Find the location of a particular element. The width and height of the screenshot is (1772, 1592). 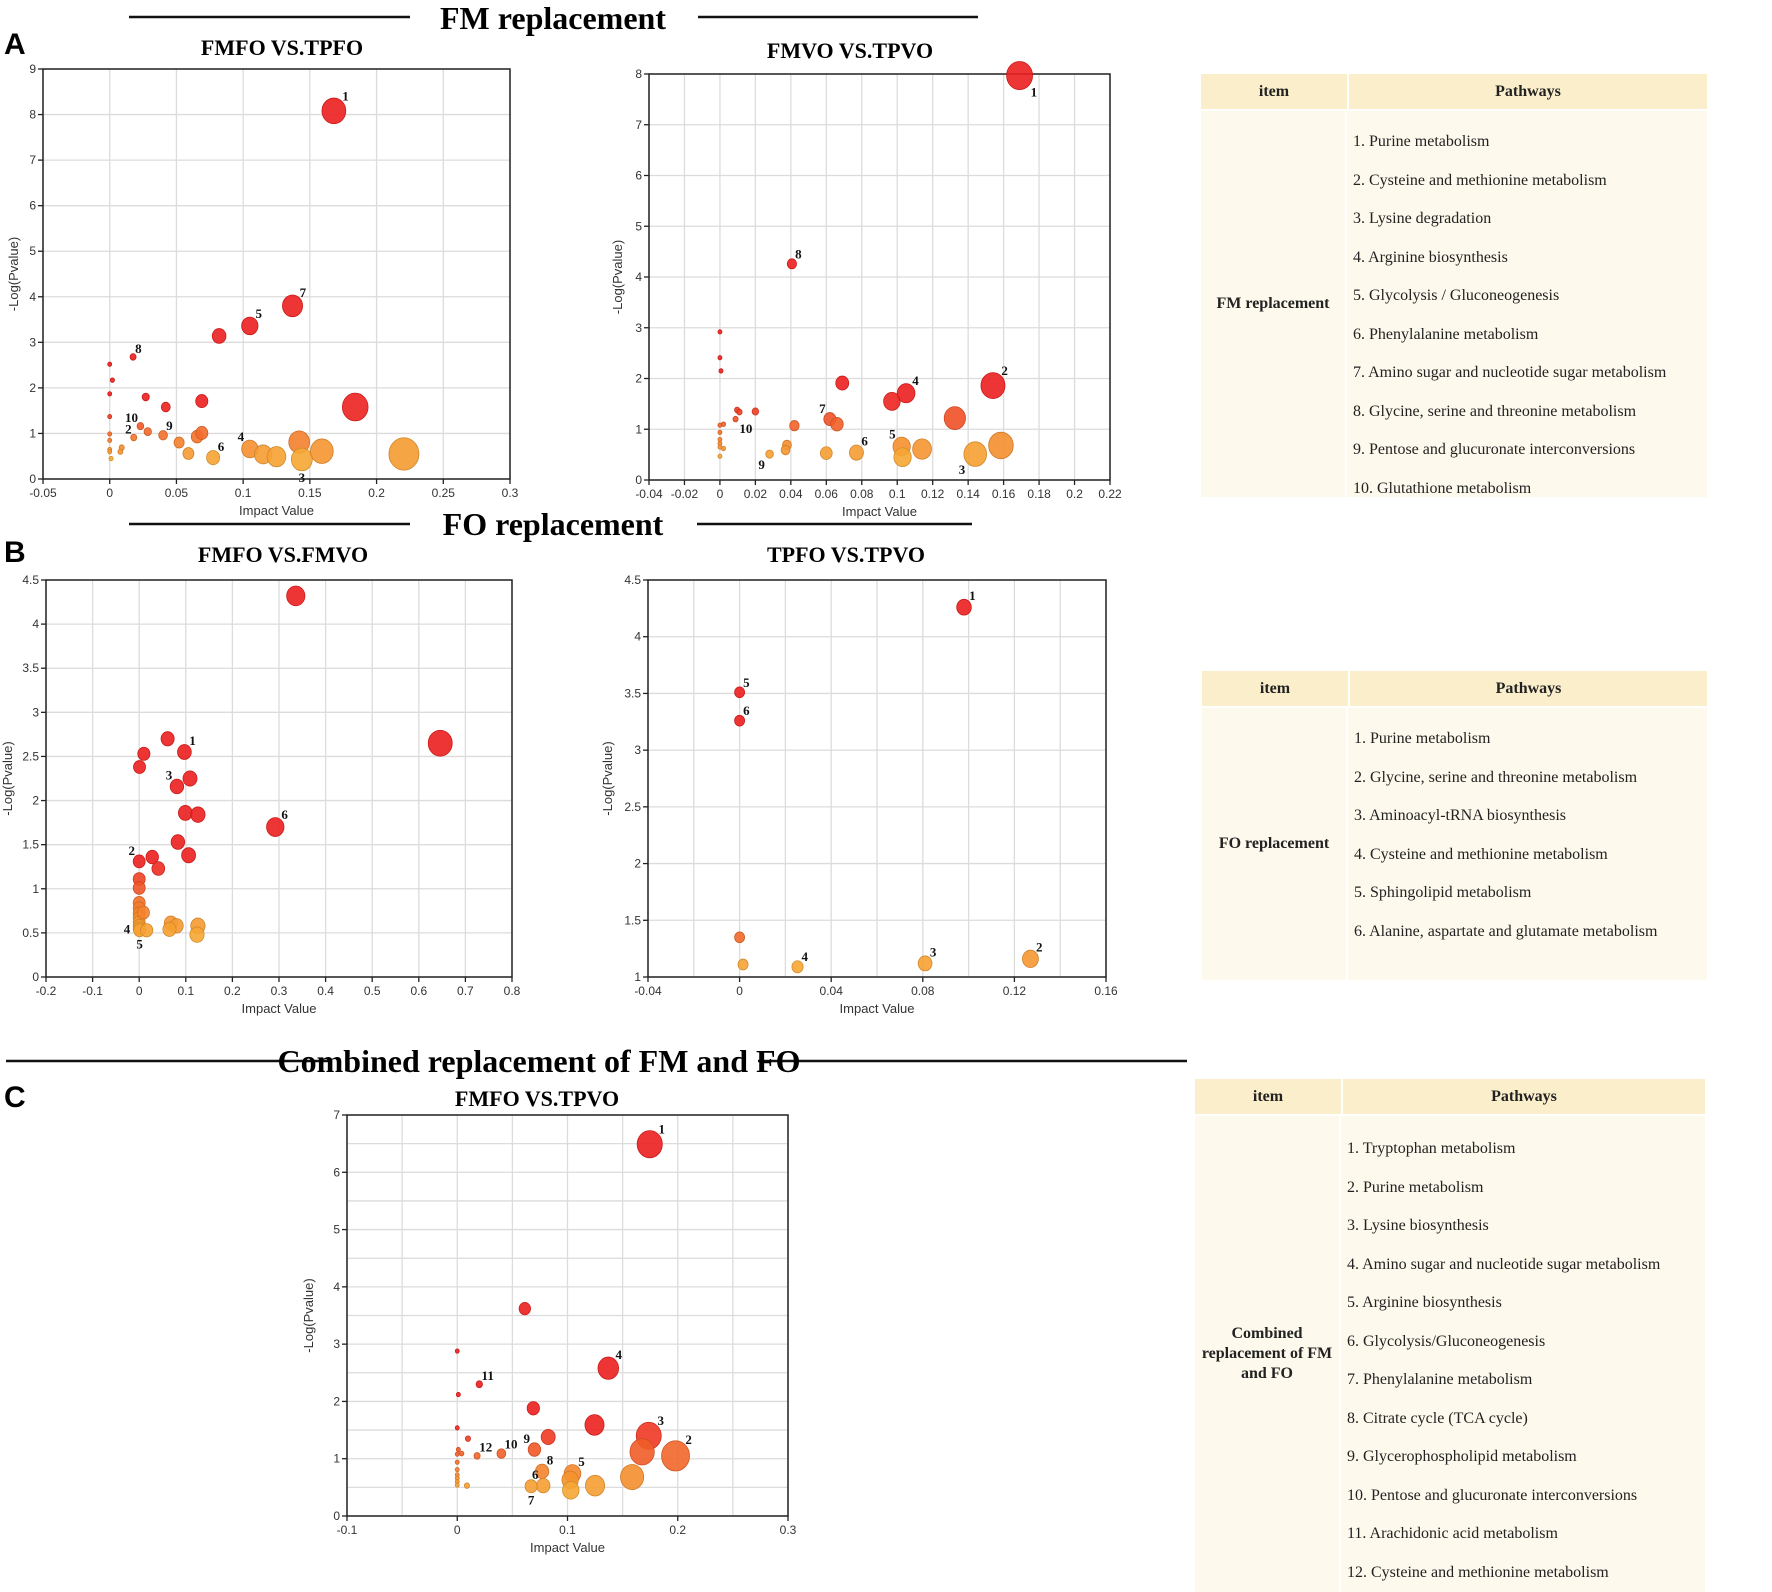

y-tick-label: 3.5 is located at coordinates (30, 668).